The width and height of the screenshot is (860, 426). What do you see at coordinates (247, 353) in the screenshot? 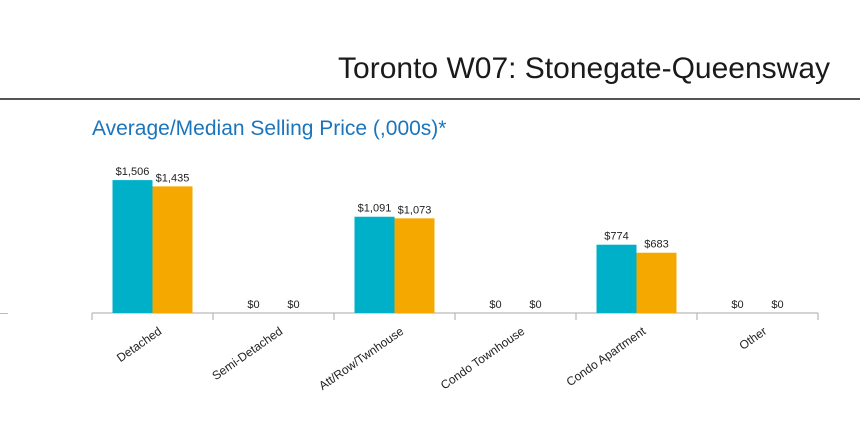
I see `category-label: Semi-Detached` at bounding box center [247, 353].